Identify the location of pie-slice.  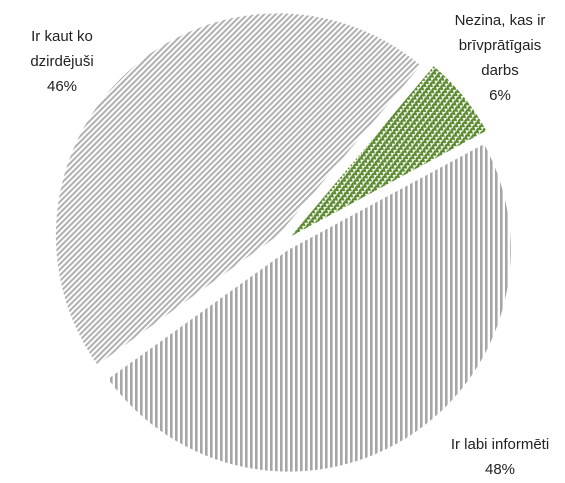
(388, 151).